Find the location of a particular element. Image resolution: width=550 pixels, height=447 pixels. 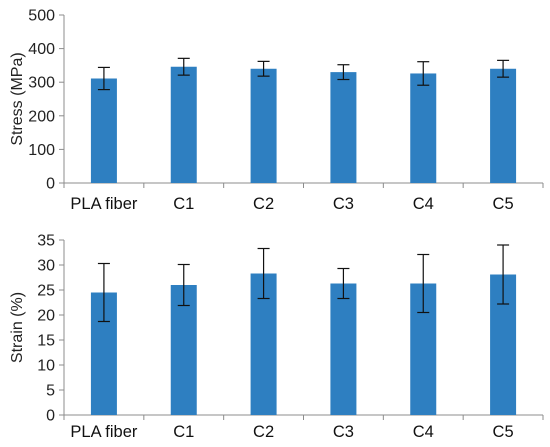

y-tick-label: 100 is located at coordinates (41, 150).